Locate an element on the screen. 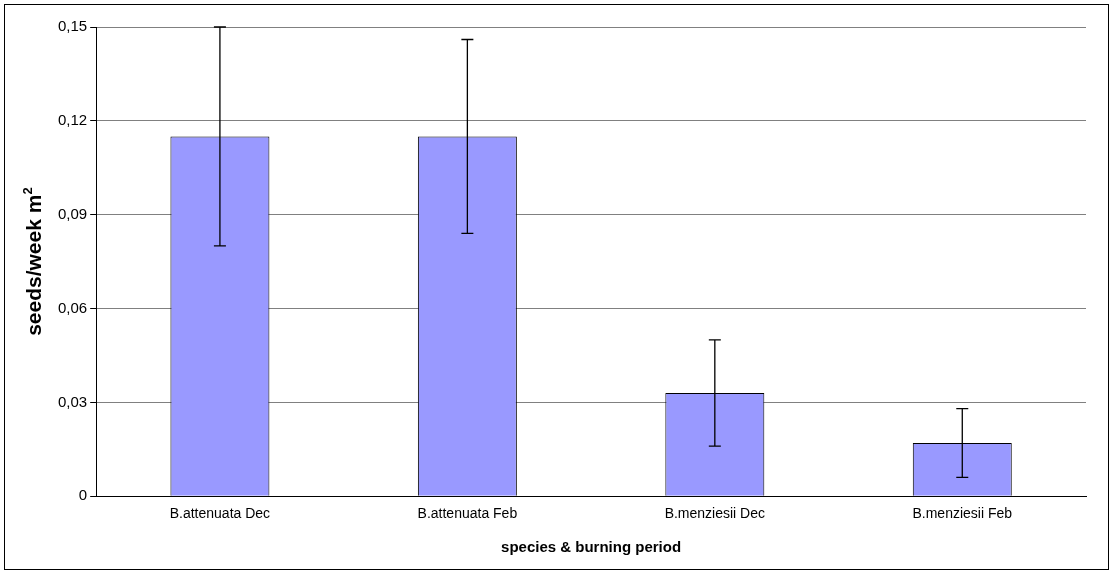 This screenshot has width=1115, height=576. y-tick-label: 0,15 is located at coordinates (72, 26).